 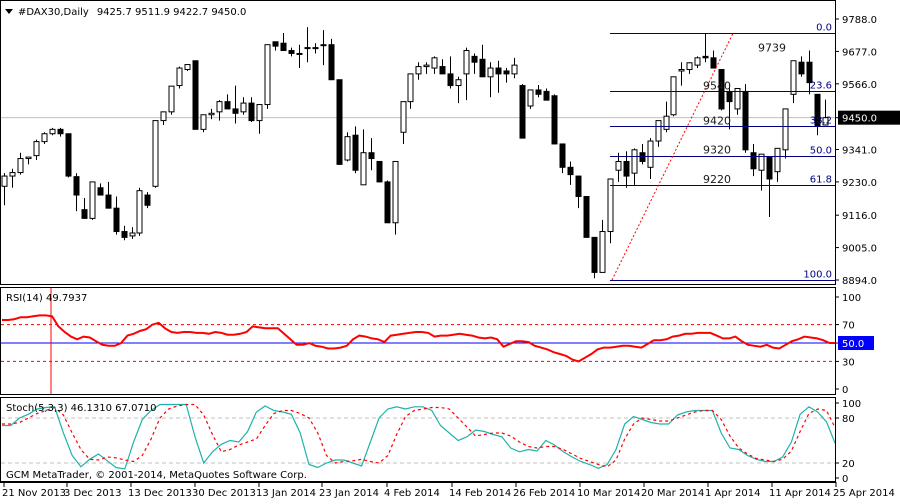 What do you see at coordinates (419, 338) in the screenshot?
I see `rsi-line` at bounding box center [419, 338].